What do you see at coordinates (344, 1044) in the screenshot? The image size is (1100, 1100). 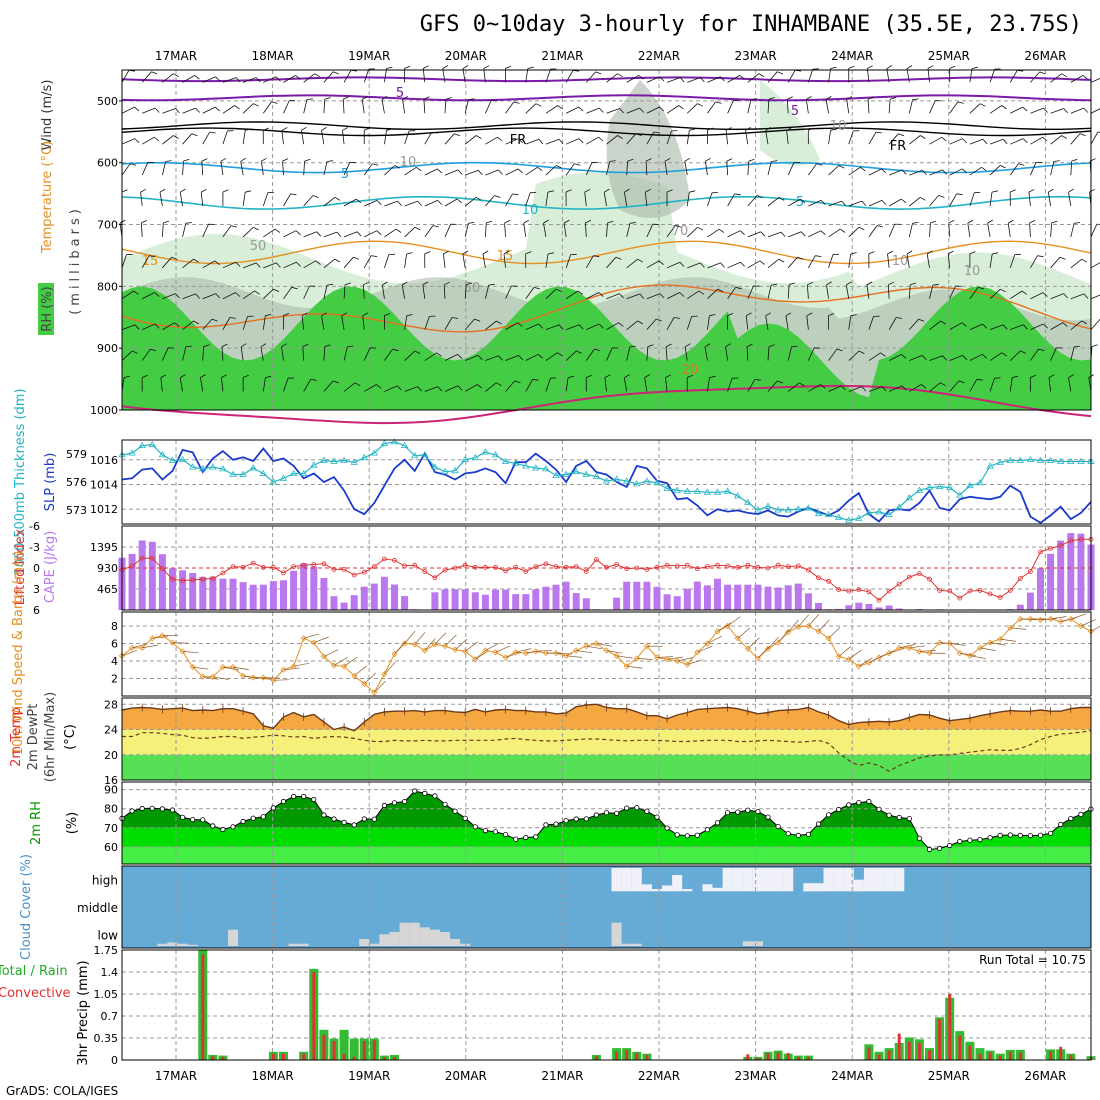 I see `precip-total-bar` at bounding box center [344, 1044].